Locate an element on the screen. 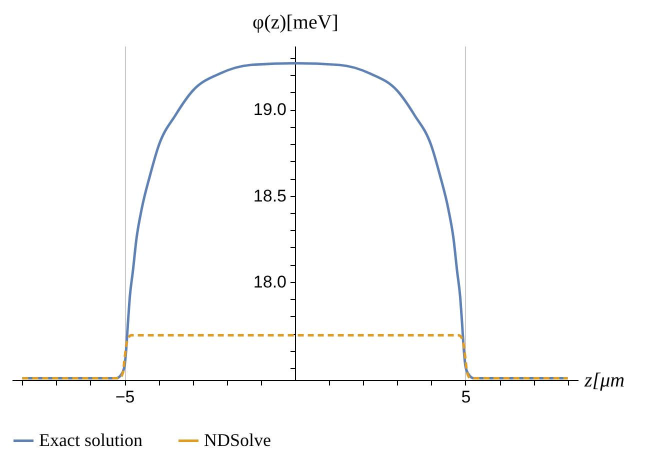  line-series is located at coordinates (295, 357).